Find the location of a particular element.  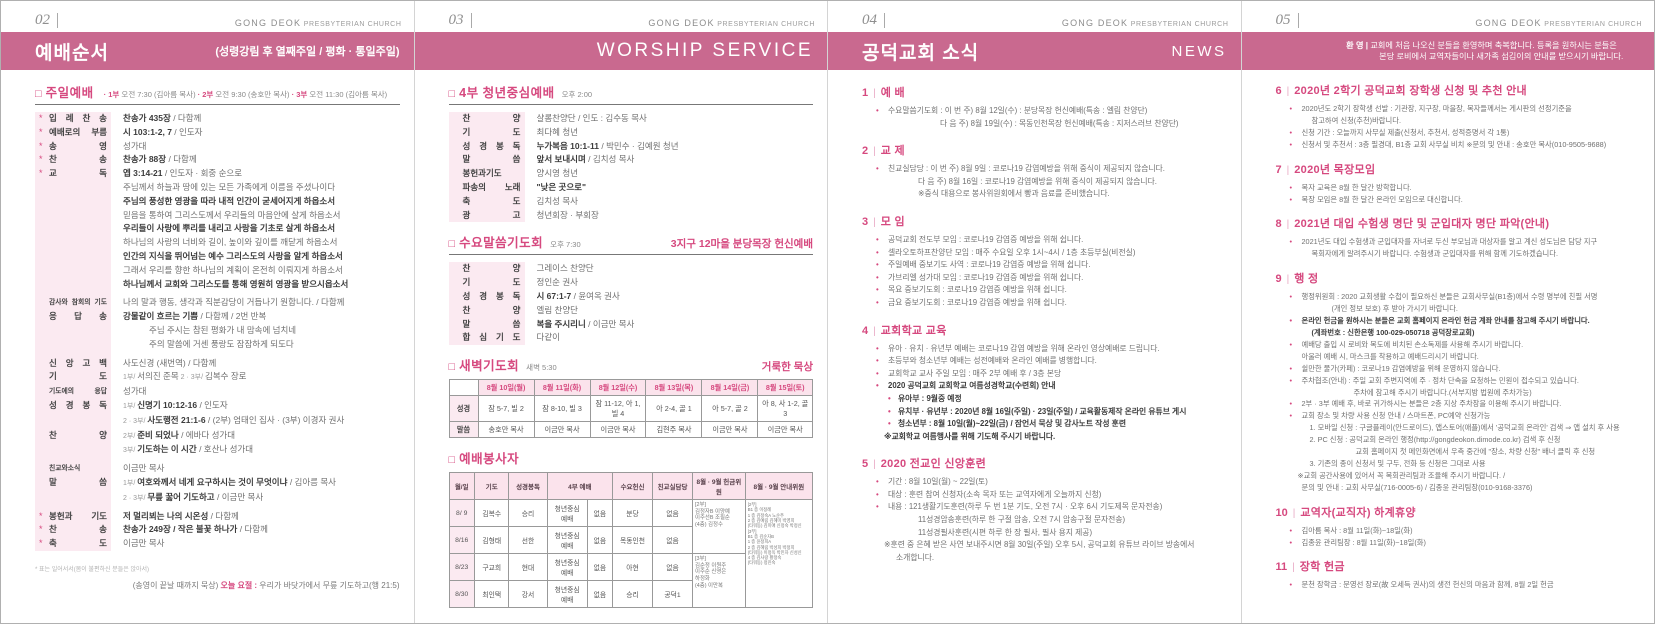

page-number: 02 is located at coordinates (46, 20).